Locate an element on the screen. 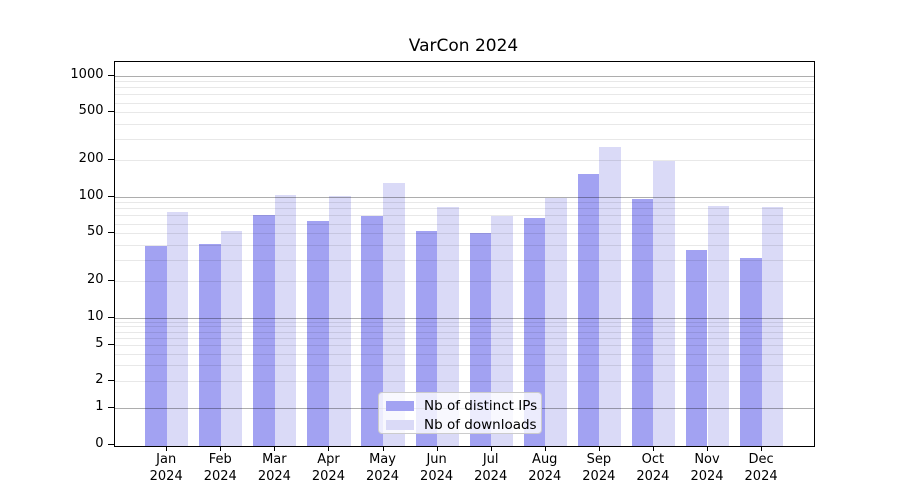 The width and height of the screenshot is (900, 500). x-tick-mark-oct is located at coordinates (653, 448).